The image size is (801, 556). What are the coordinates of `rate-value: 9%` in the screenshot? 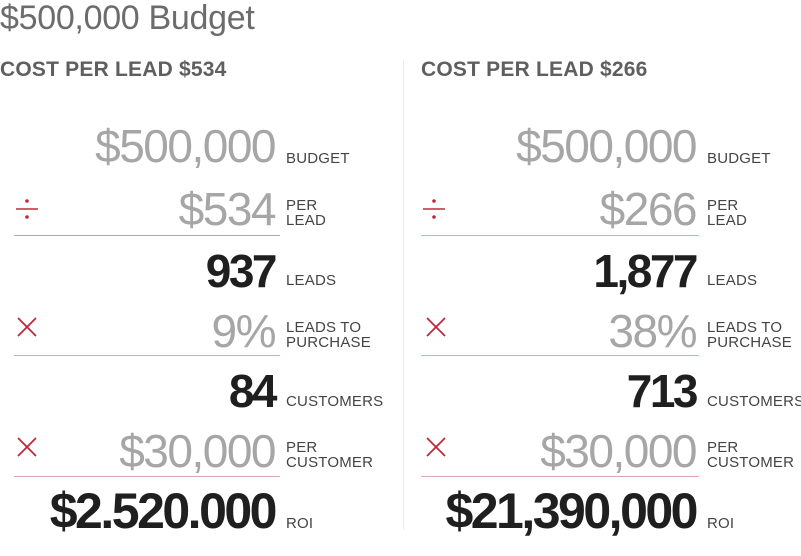 It's located at (244, 331).